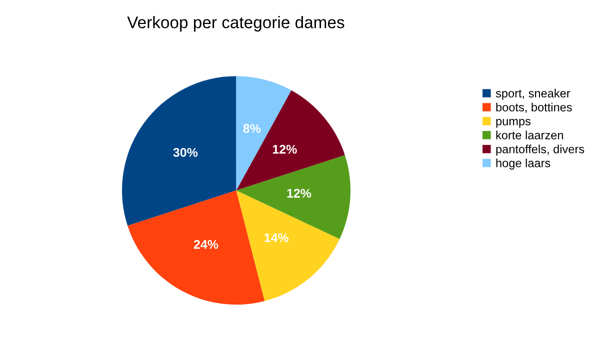 The height and width of the screenshot is (340, 605). What do you see at coordinates (529, 135) in the screenshot?
I see `legend-label: korte laarzen` at bounding box center [529, 135].